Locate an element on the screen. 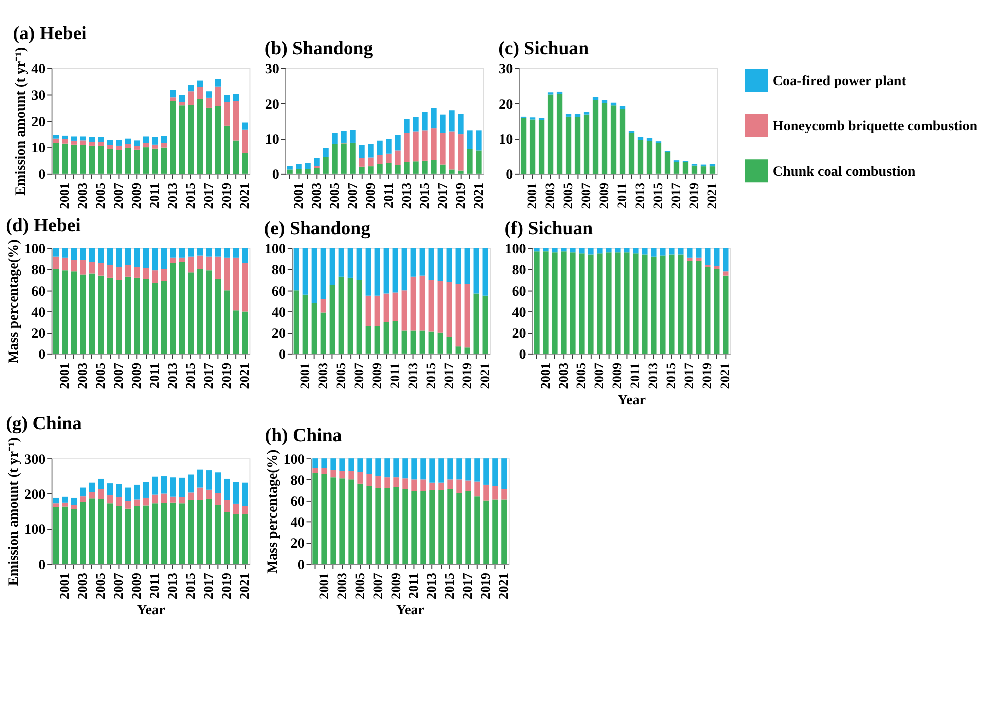 This screenshot has width=983, height=718. x-tick-label: 2019 is located at coordinates (707, 376).